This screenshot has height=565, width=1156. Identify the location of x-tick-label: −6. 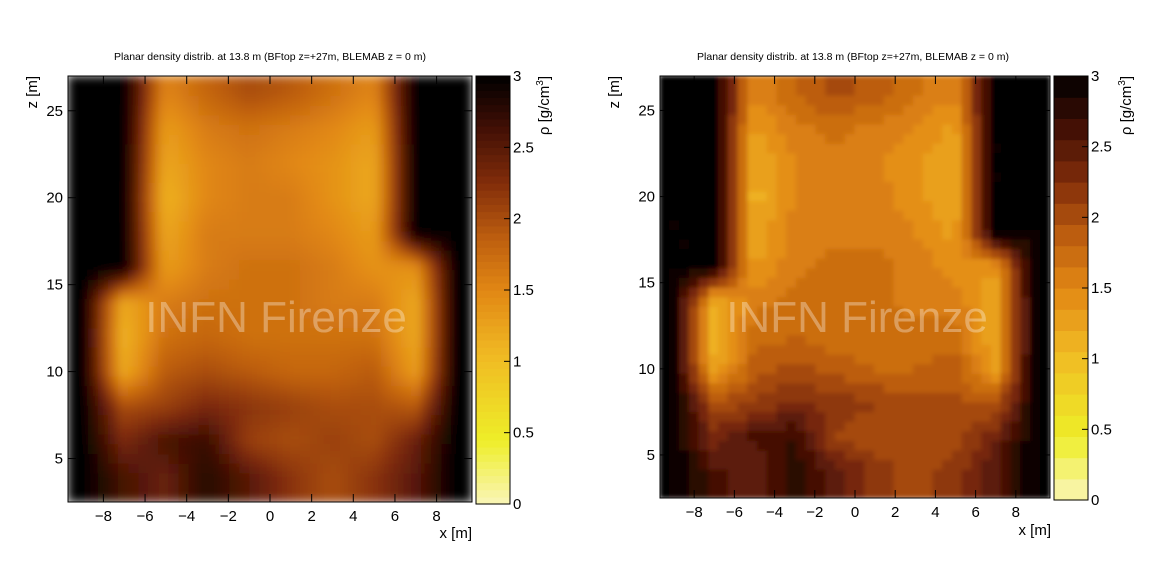
(144, 516).